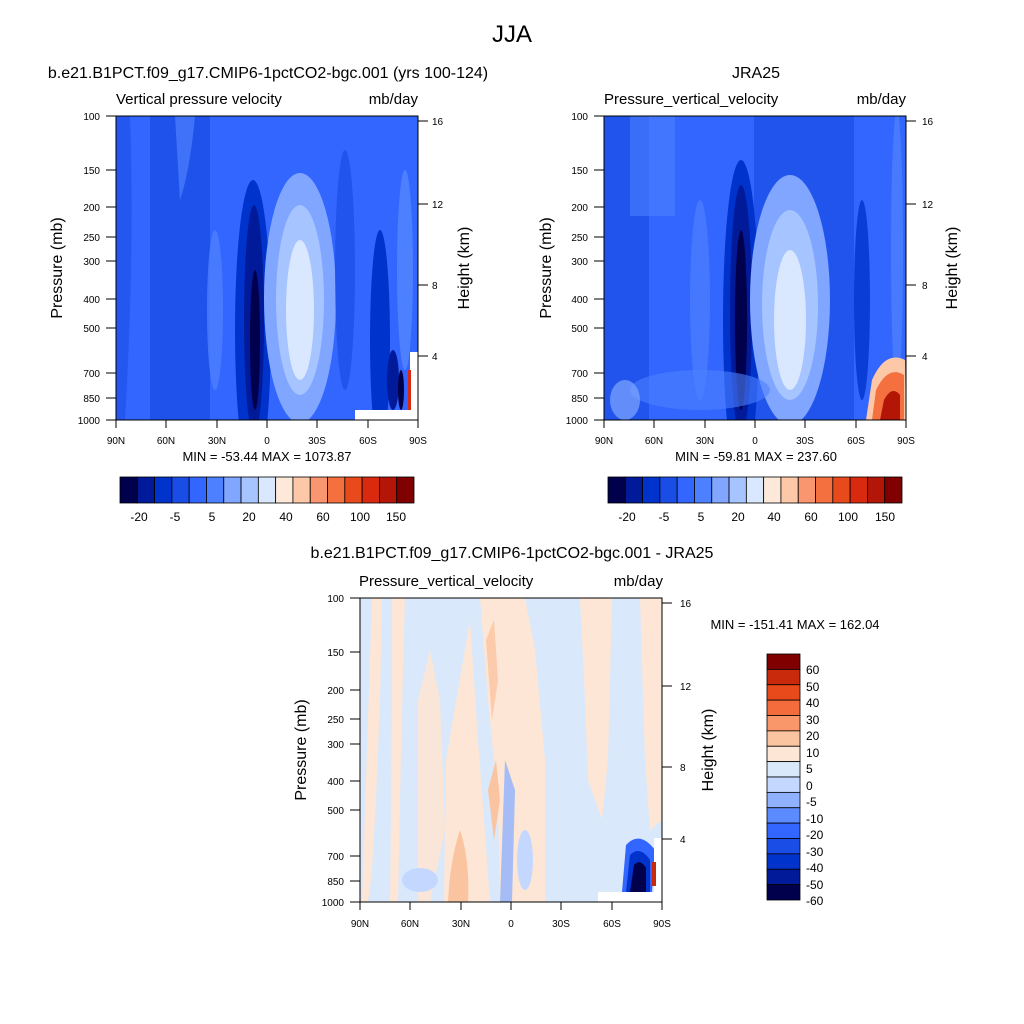  I want to click on y2-axis-title: Height (km), so click(952, 268).